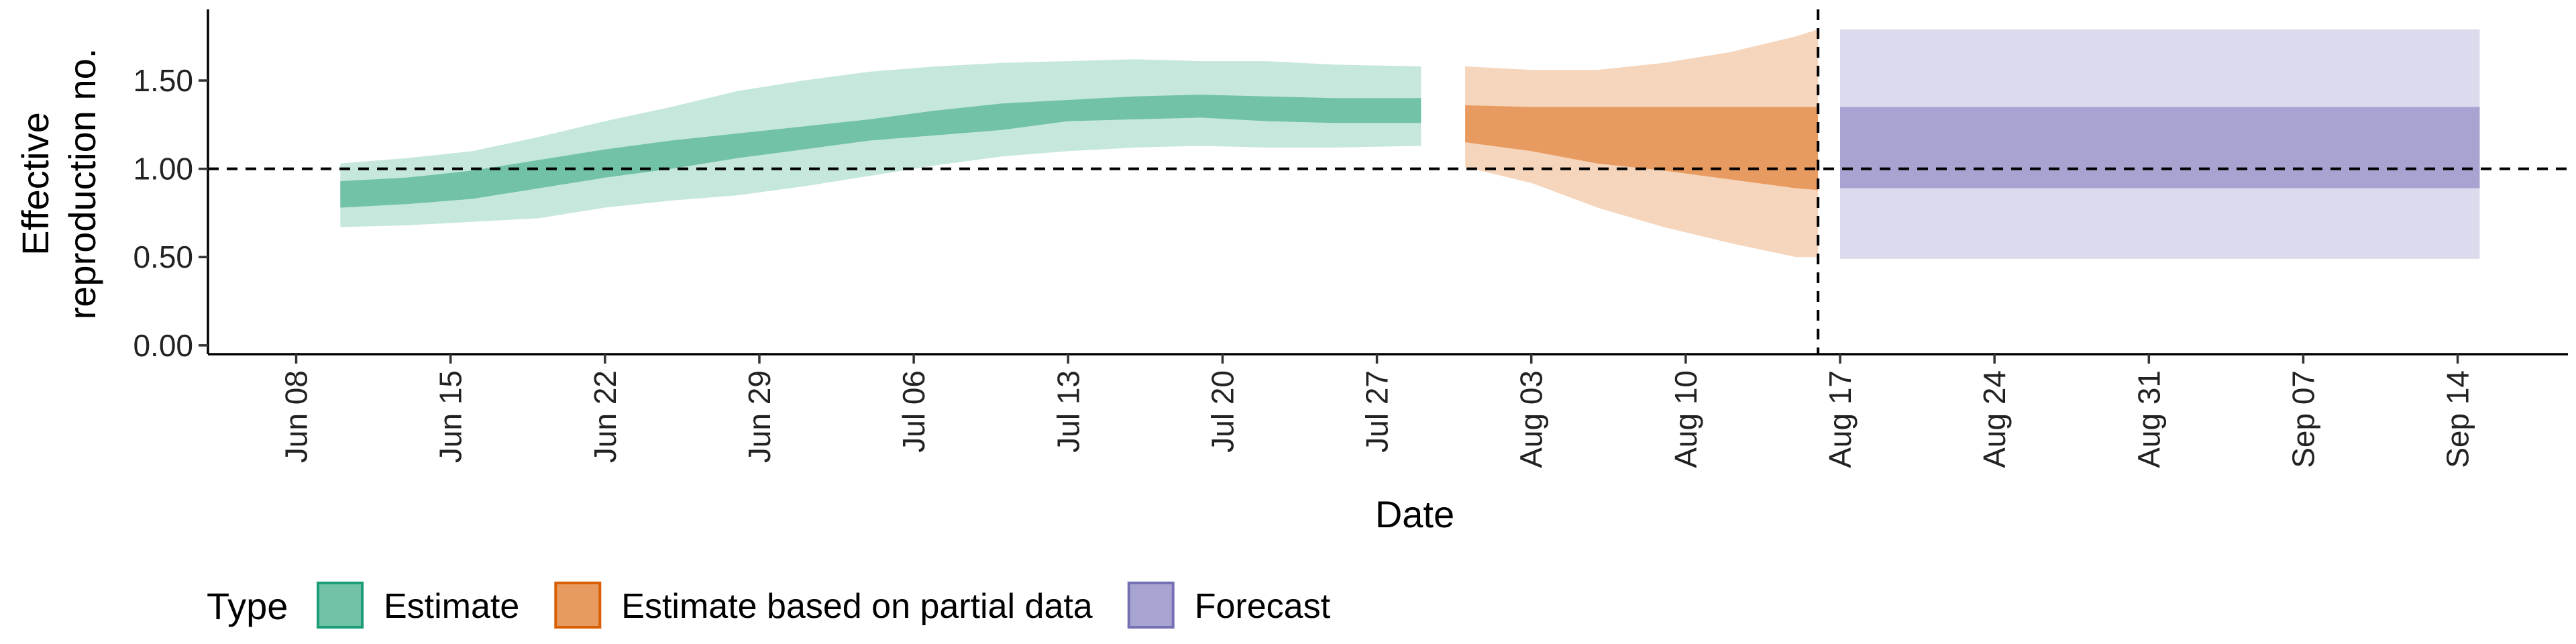 The height and width of the screenshot is (644, 2576). Describe the element at coordinates (450, 416) in the screenshot. I see `x-tick-label: Jun 15` at that location.